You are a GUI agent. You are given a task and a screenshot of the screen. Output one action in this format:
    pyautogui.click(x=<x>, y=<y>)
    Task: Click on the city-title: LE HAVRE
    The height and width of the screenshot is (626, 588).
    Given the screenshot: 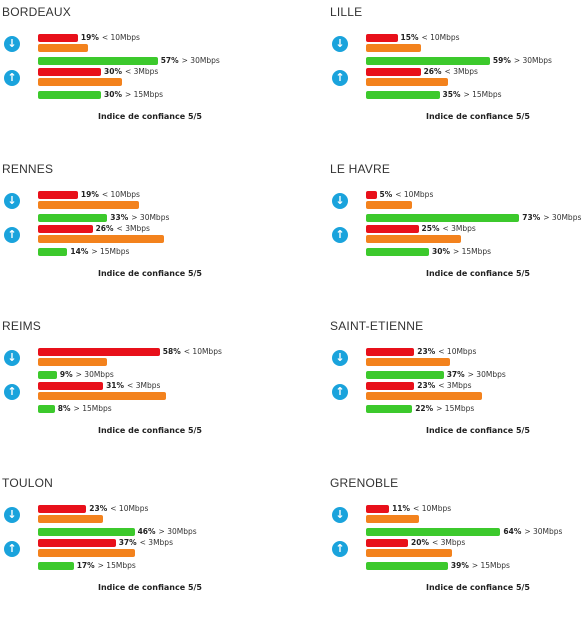 What is the action you would take?
    pyautogui.click(x=360, y=169)
    